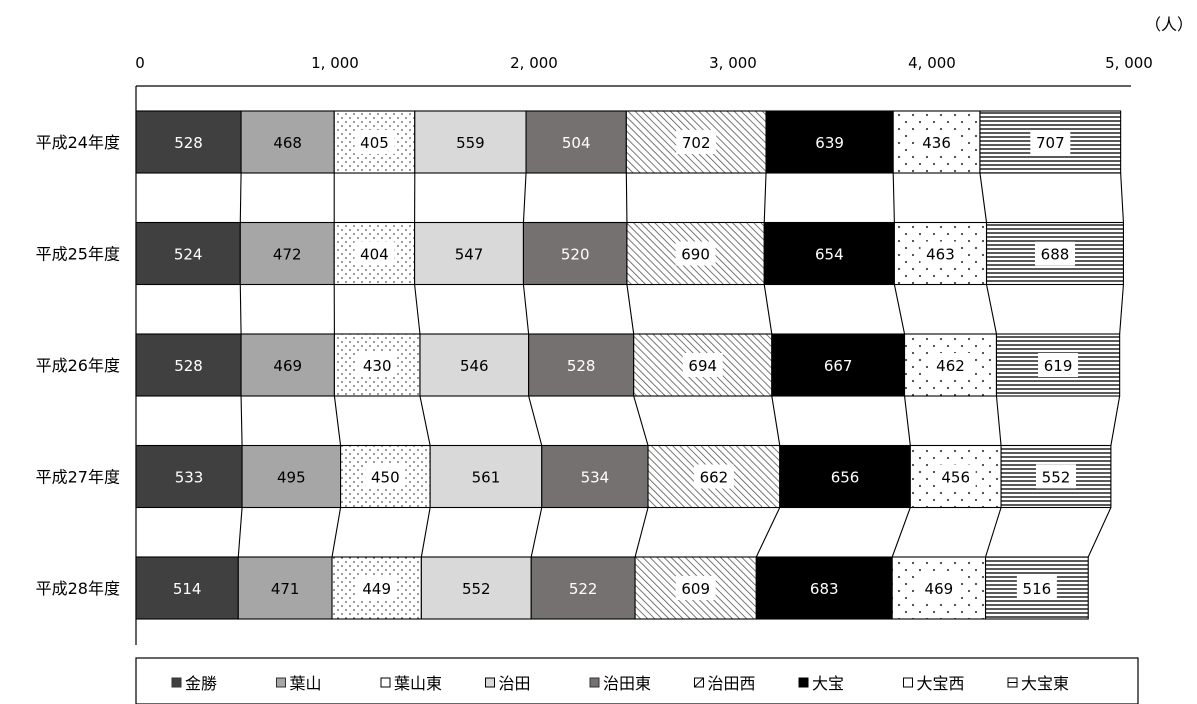 This screenshot has width=1197, height=704. I want to click on legend: 金勝 葉山 葉山東 治田 治田東 治田西 大宝 大宝西 大宝東, so click(637, 680).